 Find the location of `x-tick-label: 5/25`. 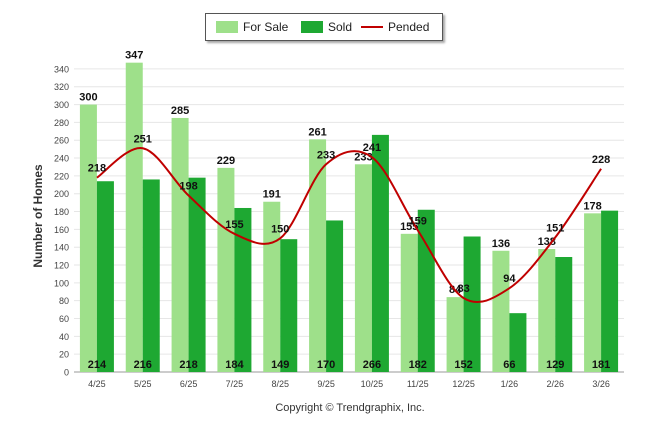

x-tick-label: 5/25 is located at coordinates (143, 384).